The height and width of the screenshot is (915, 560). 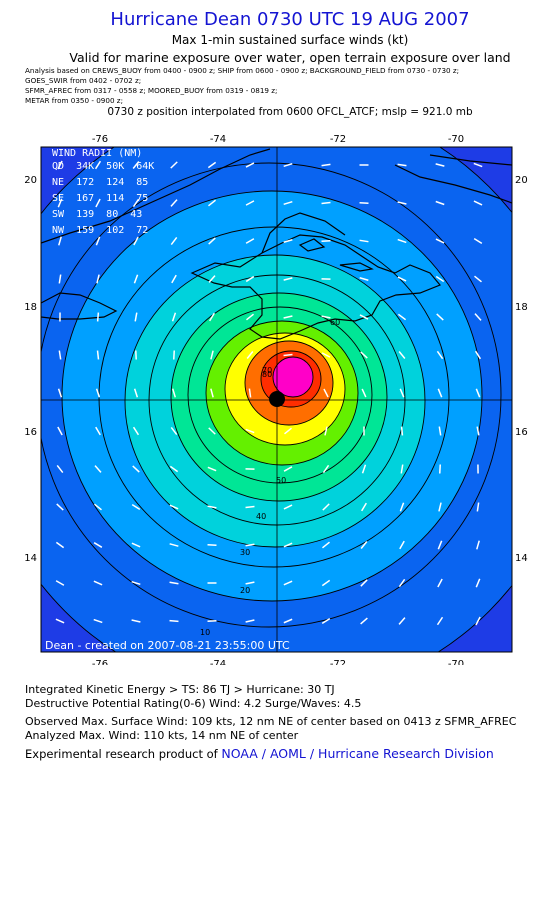 I want to click on jamaica-outline, so click(x=79, y=306).